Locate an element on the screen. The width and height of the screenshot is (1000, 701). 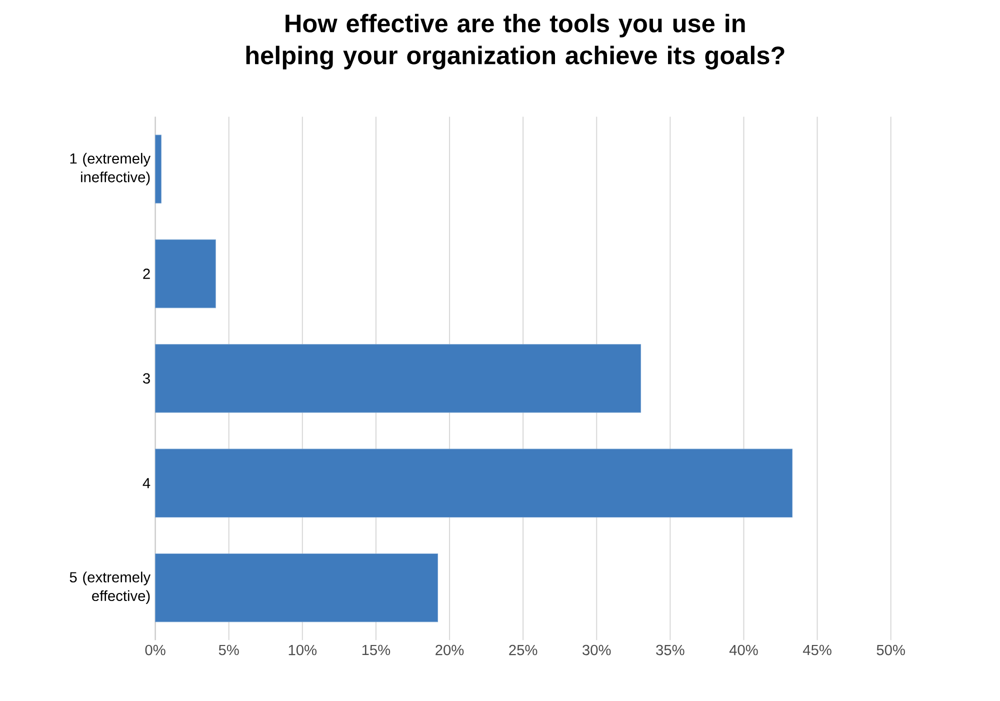
x-tick-label: 50% is located at coordinates (890, 650).